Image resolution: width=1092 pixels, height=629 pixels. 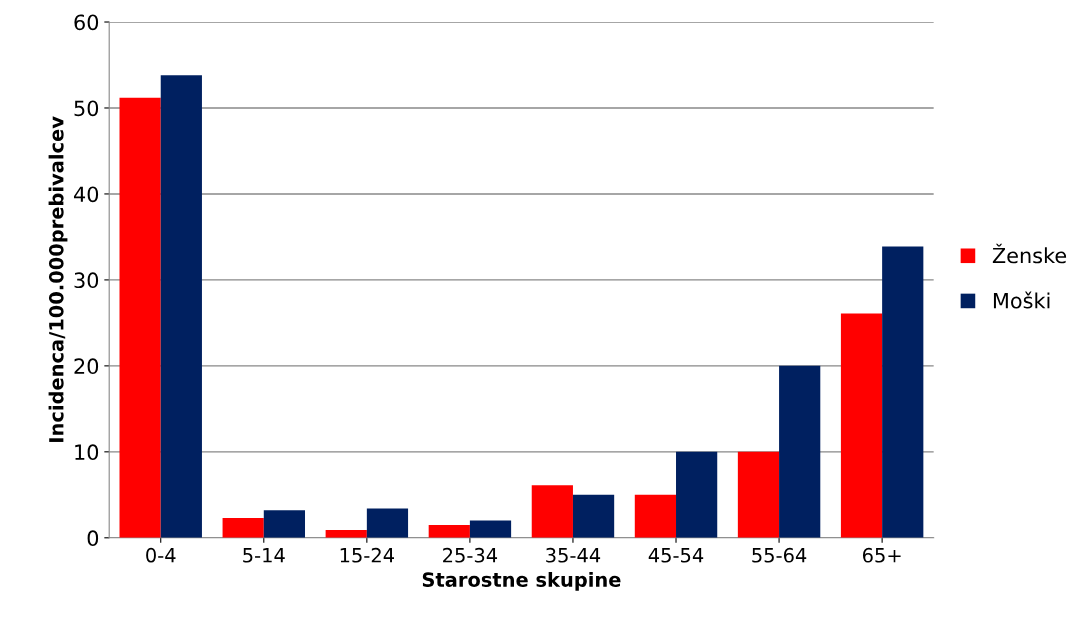 What do you see at coordinates (470, 555) in the screenshot?
I see `x-tick-label: 25-34` at bounding box center [470, 555].